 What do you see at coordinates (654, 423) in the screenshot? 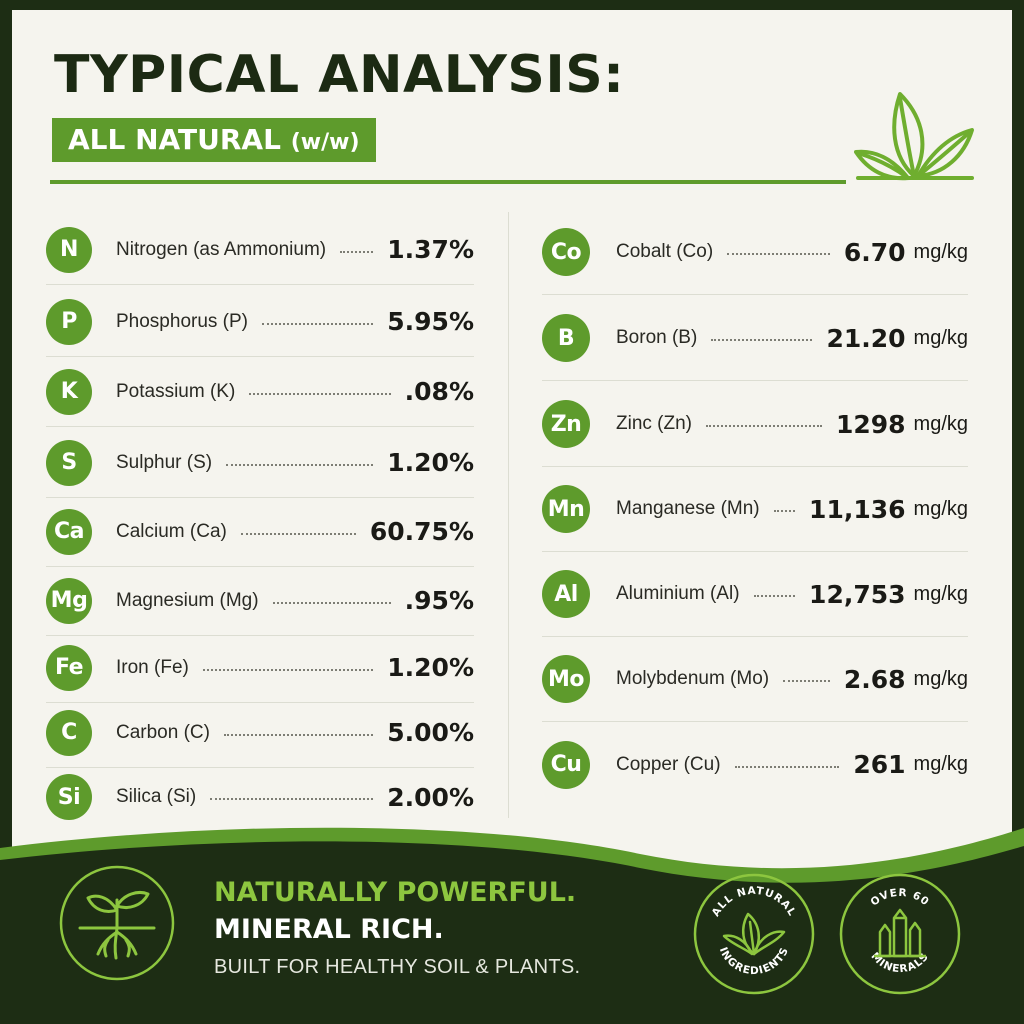
I see `element-name: Zinc (Zn)` at bounding box center [654, 423].